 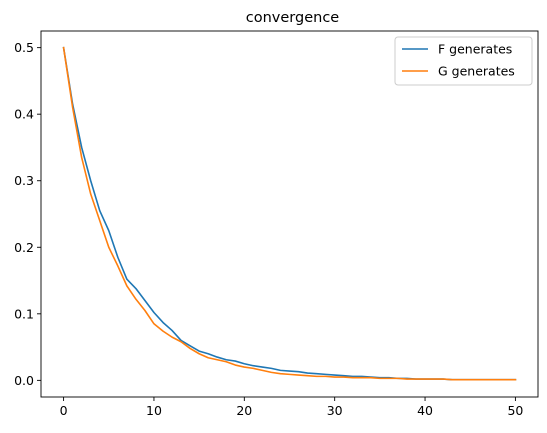 What do you see at coordinates (154, 410) in the screenshot?
I see `x-tick-label: 10` at bounding box center [154, 410].